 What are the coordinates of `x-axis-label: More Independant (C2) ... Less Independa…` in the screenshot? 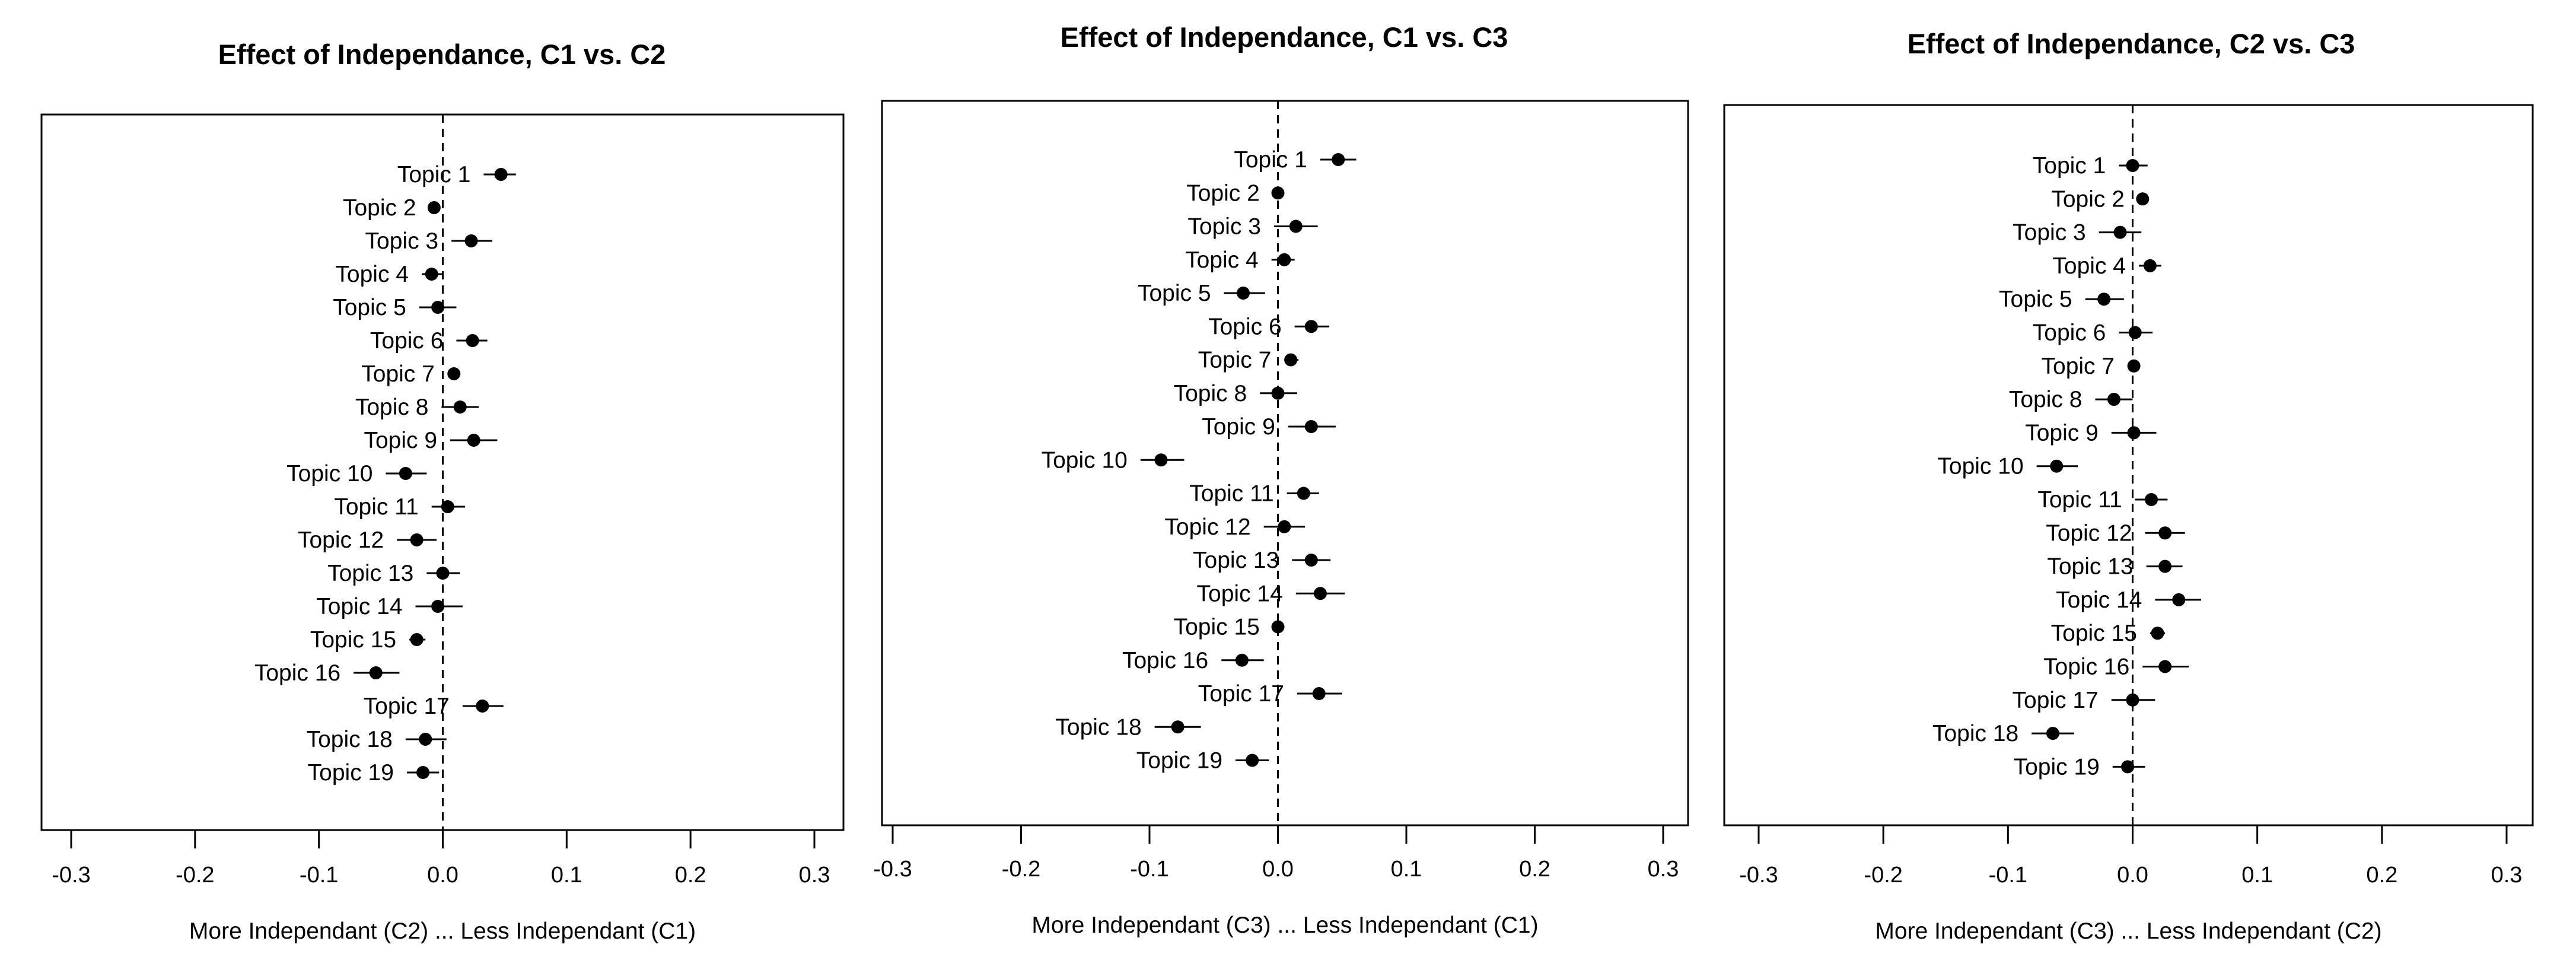 It's located at (442, 931).